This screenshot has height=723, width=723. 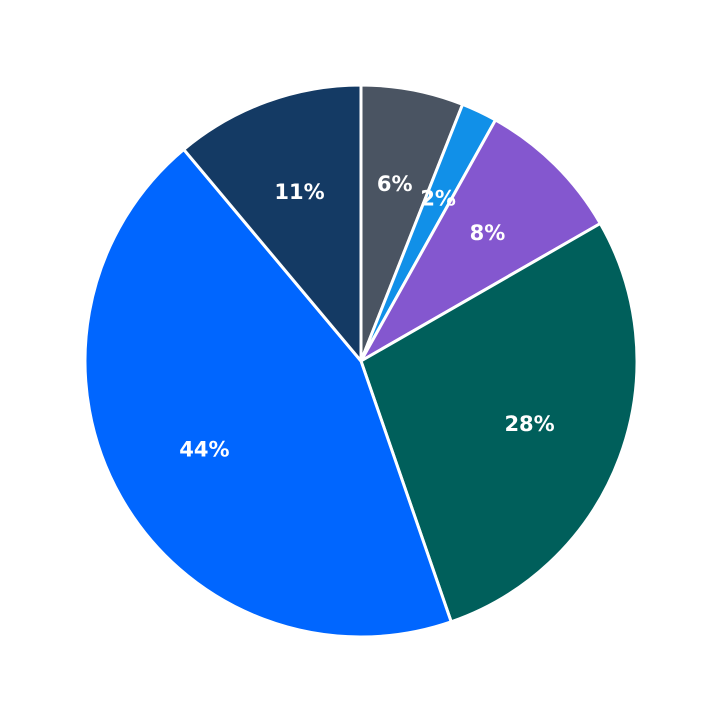 I want to click on slice-label: 11%, so click(x=299, y=192).